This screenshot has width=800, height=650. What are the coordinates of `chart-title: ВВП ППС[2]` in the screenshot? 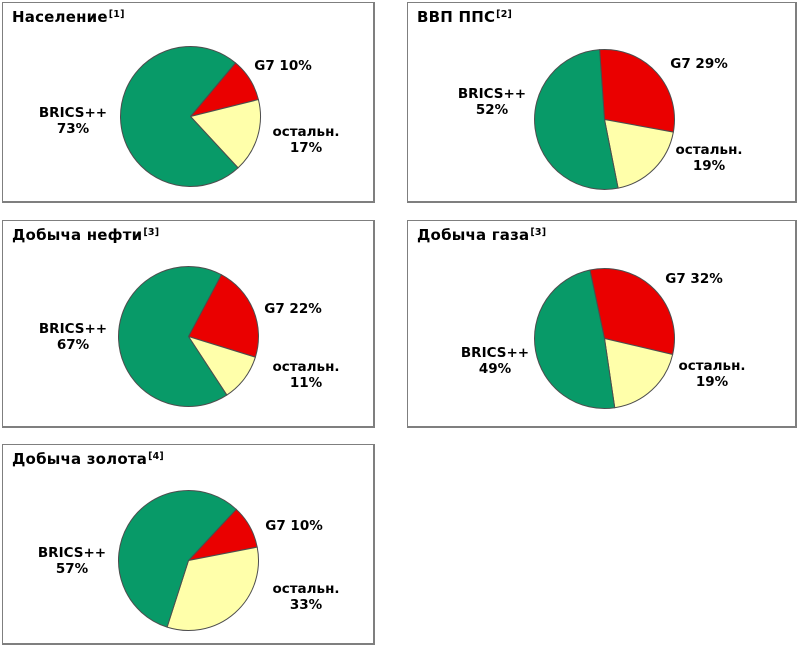 It's located at (465, 17).